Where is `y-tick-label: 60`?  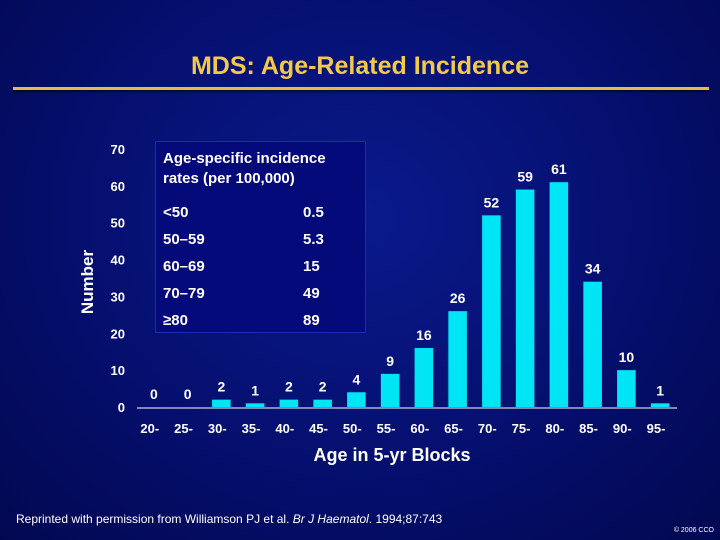
y-tick-label: 60 is located at coordinates (118, 186).